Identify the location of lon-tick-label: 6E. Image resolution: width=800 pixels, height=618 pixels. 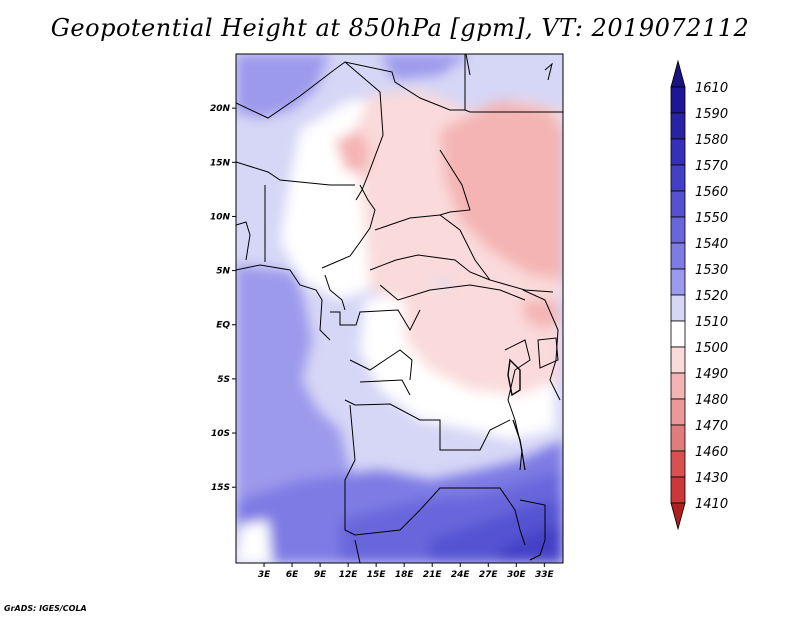
(292, 575).